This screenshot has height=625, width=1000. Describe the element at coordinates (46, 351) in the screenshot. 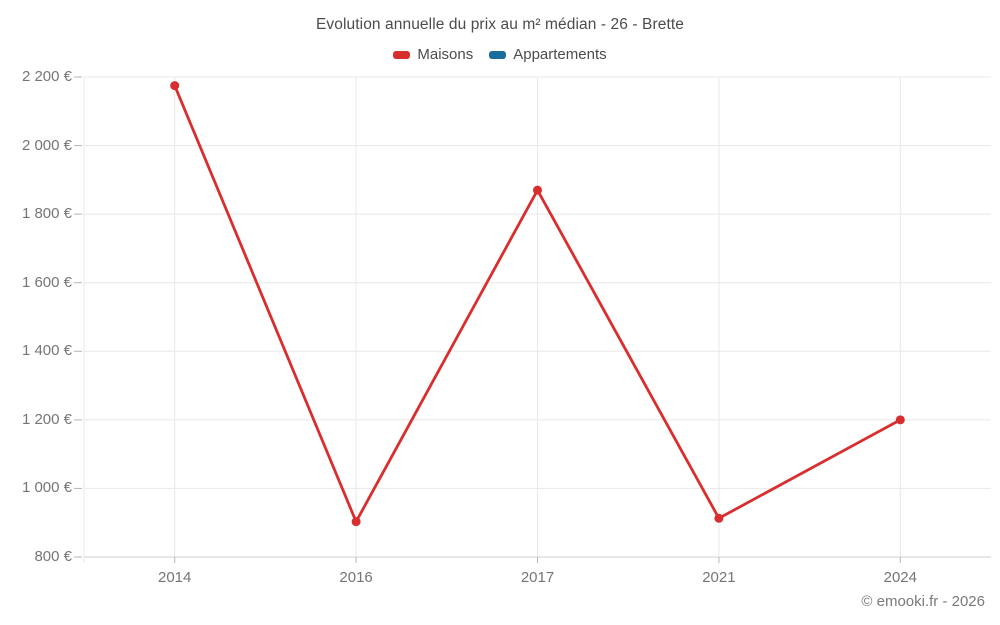

I see `y-axis-label: 1 400 €` at that location.